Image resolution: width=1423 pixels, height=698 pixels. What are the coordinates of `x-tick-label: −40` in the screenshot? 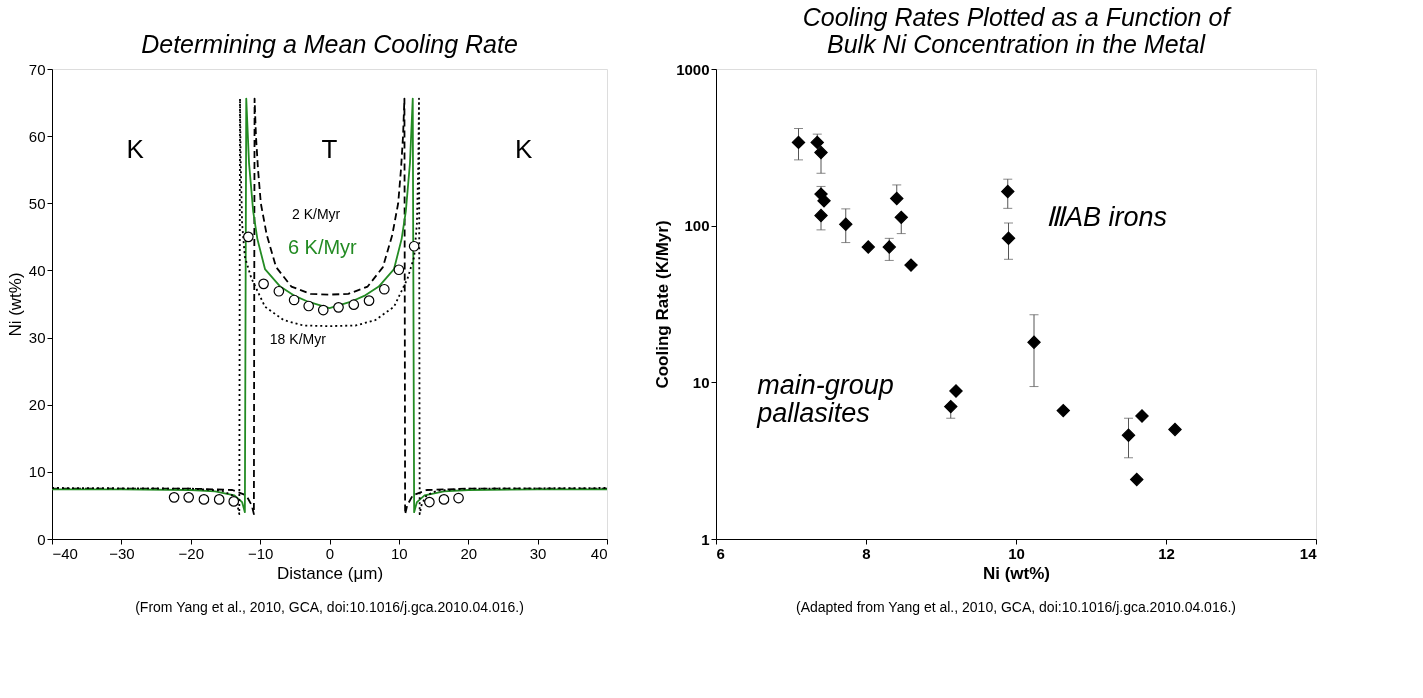 It's located at (65, 553).